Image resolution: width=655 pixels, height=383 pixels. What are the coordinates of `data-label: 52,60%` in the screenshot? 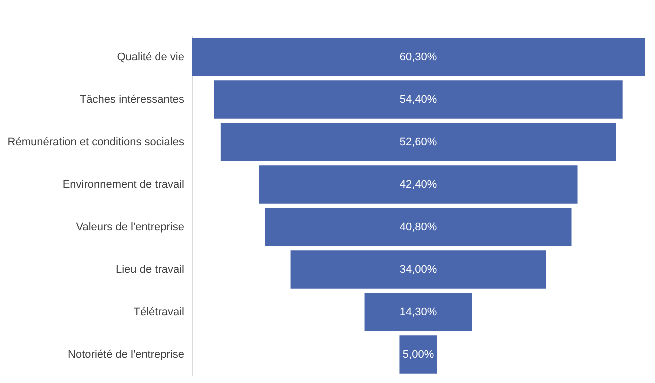 It's located at (419, 142).